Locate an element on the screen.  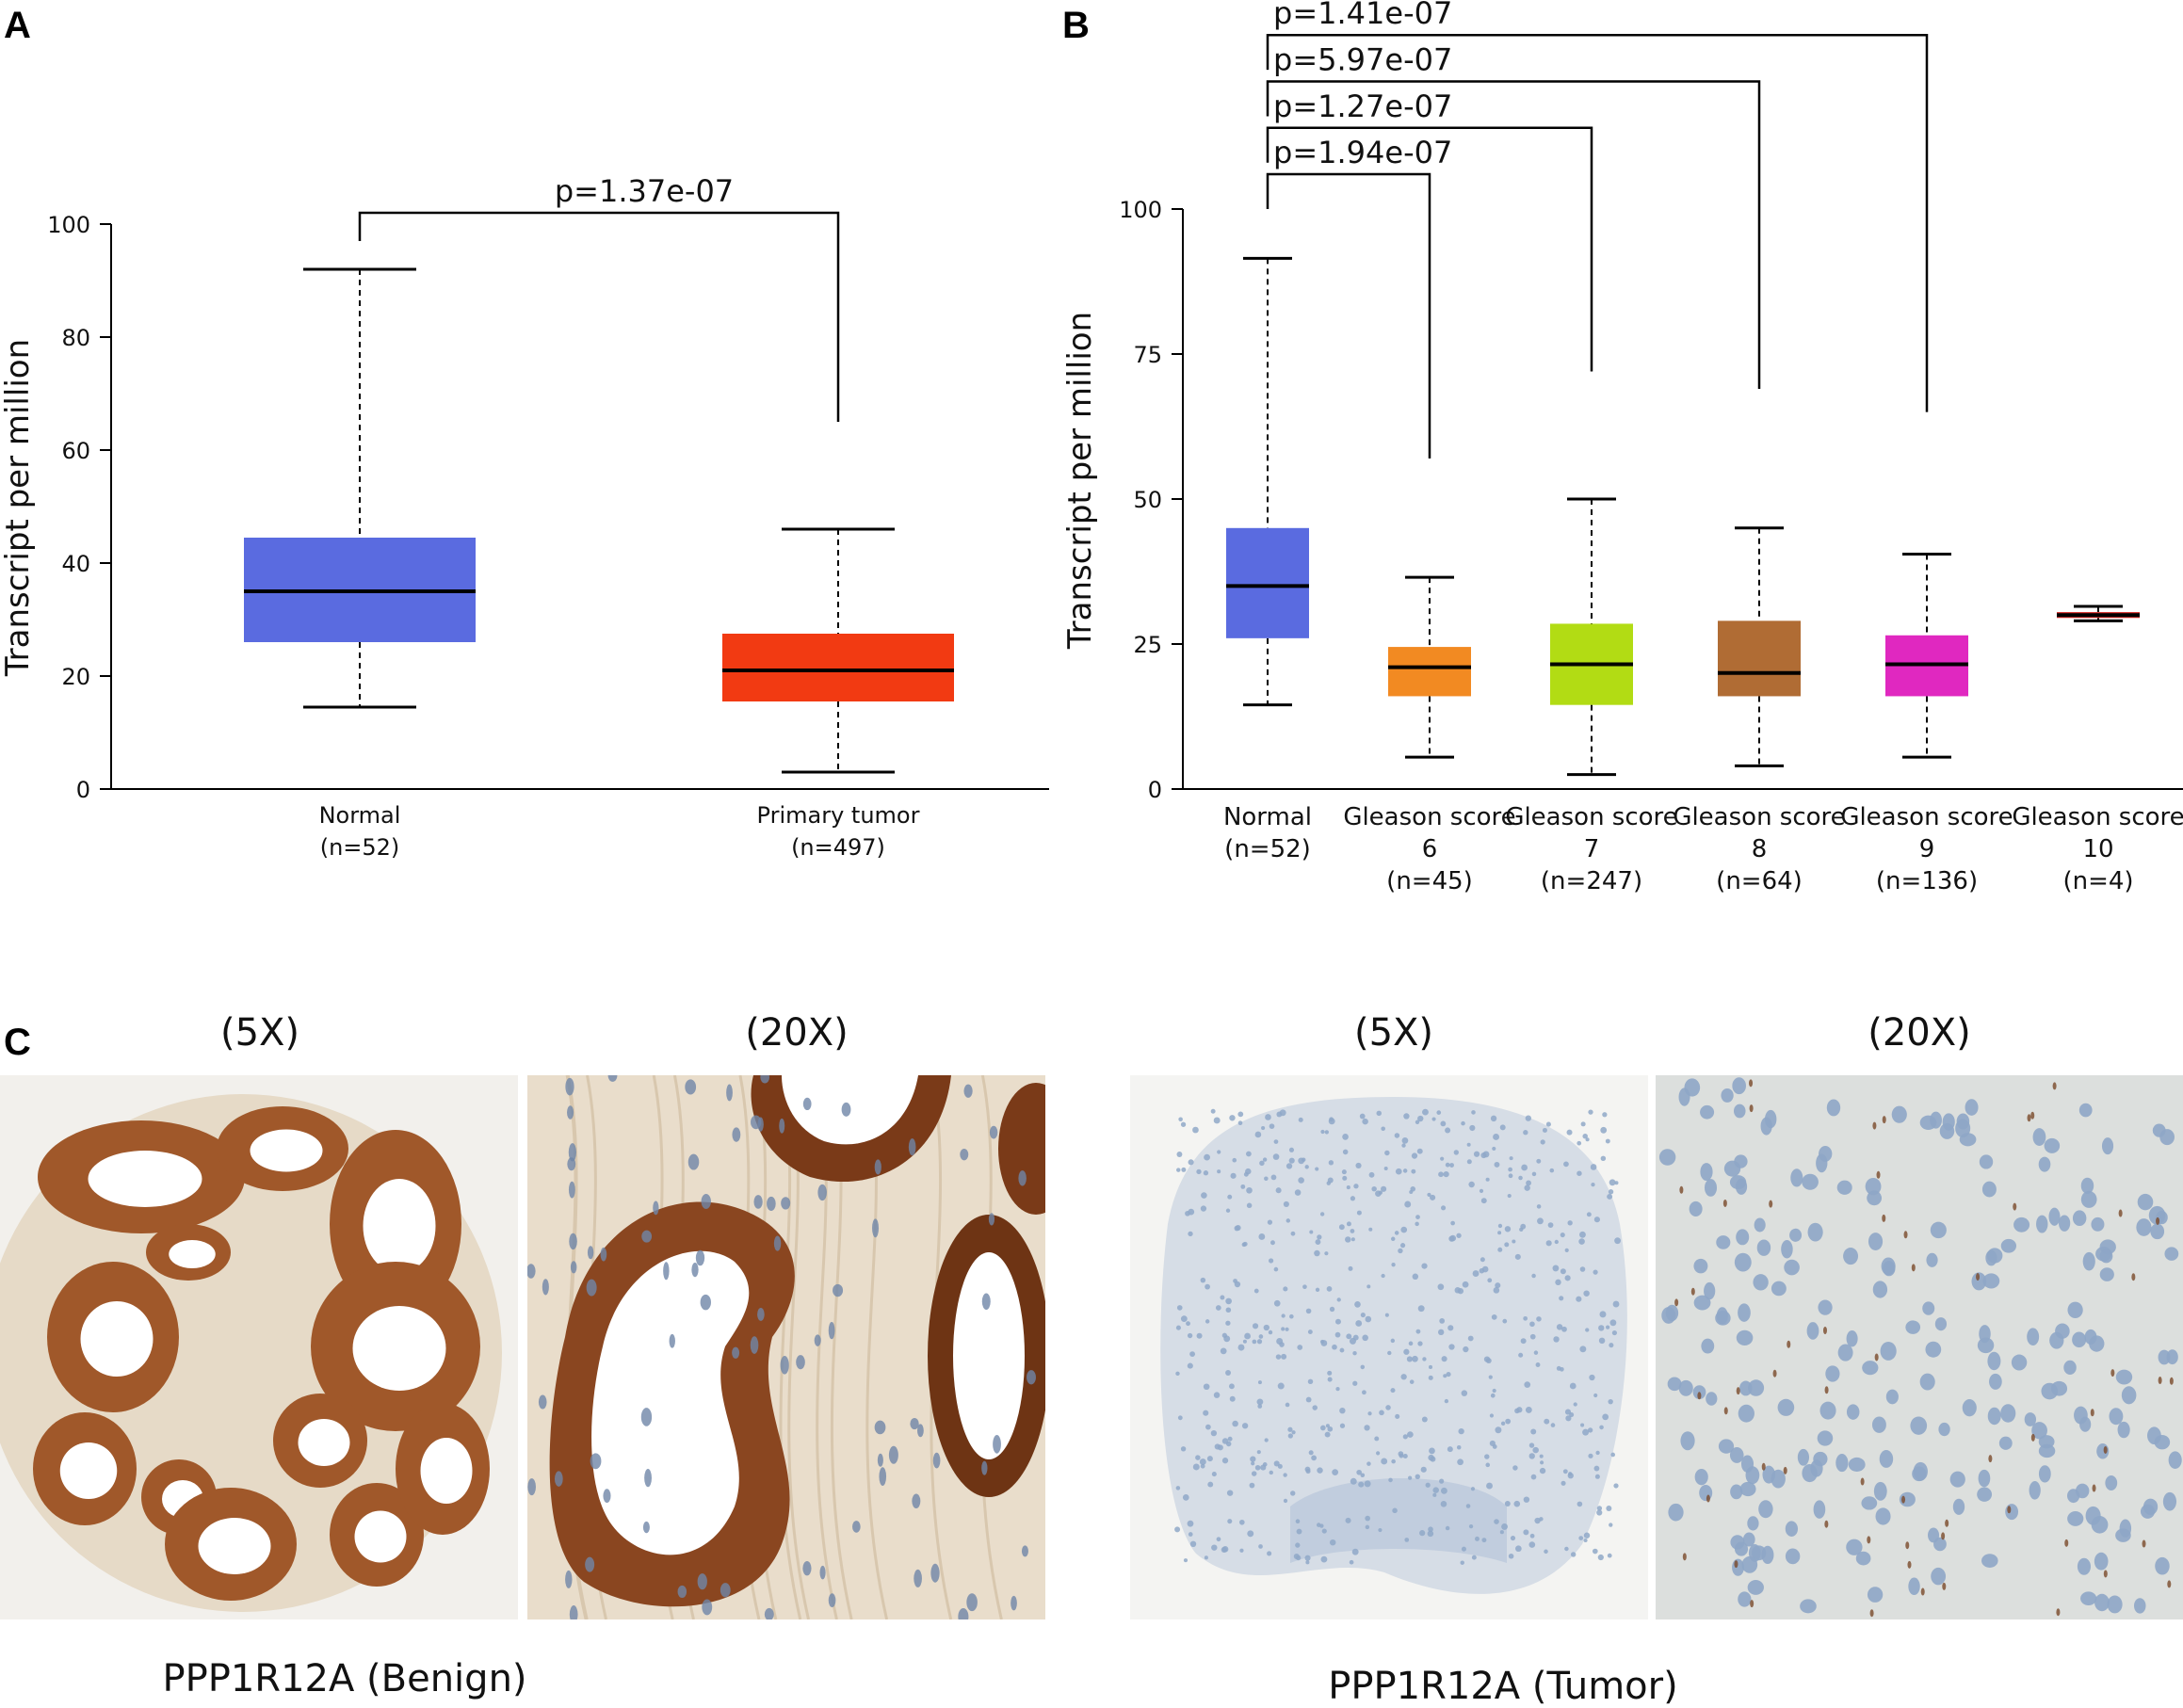
significance-bracket is located at coordinates (1513, 234).